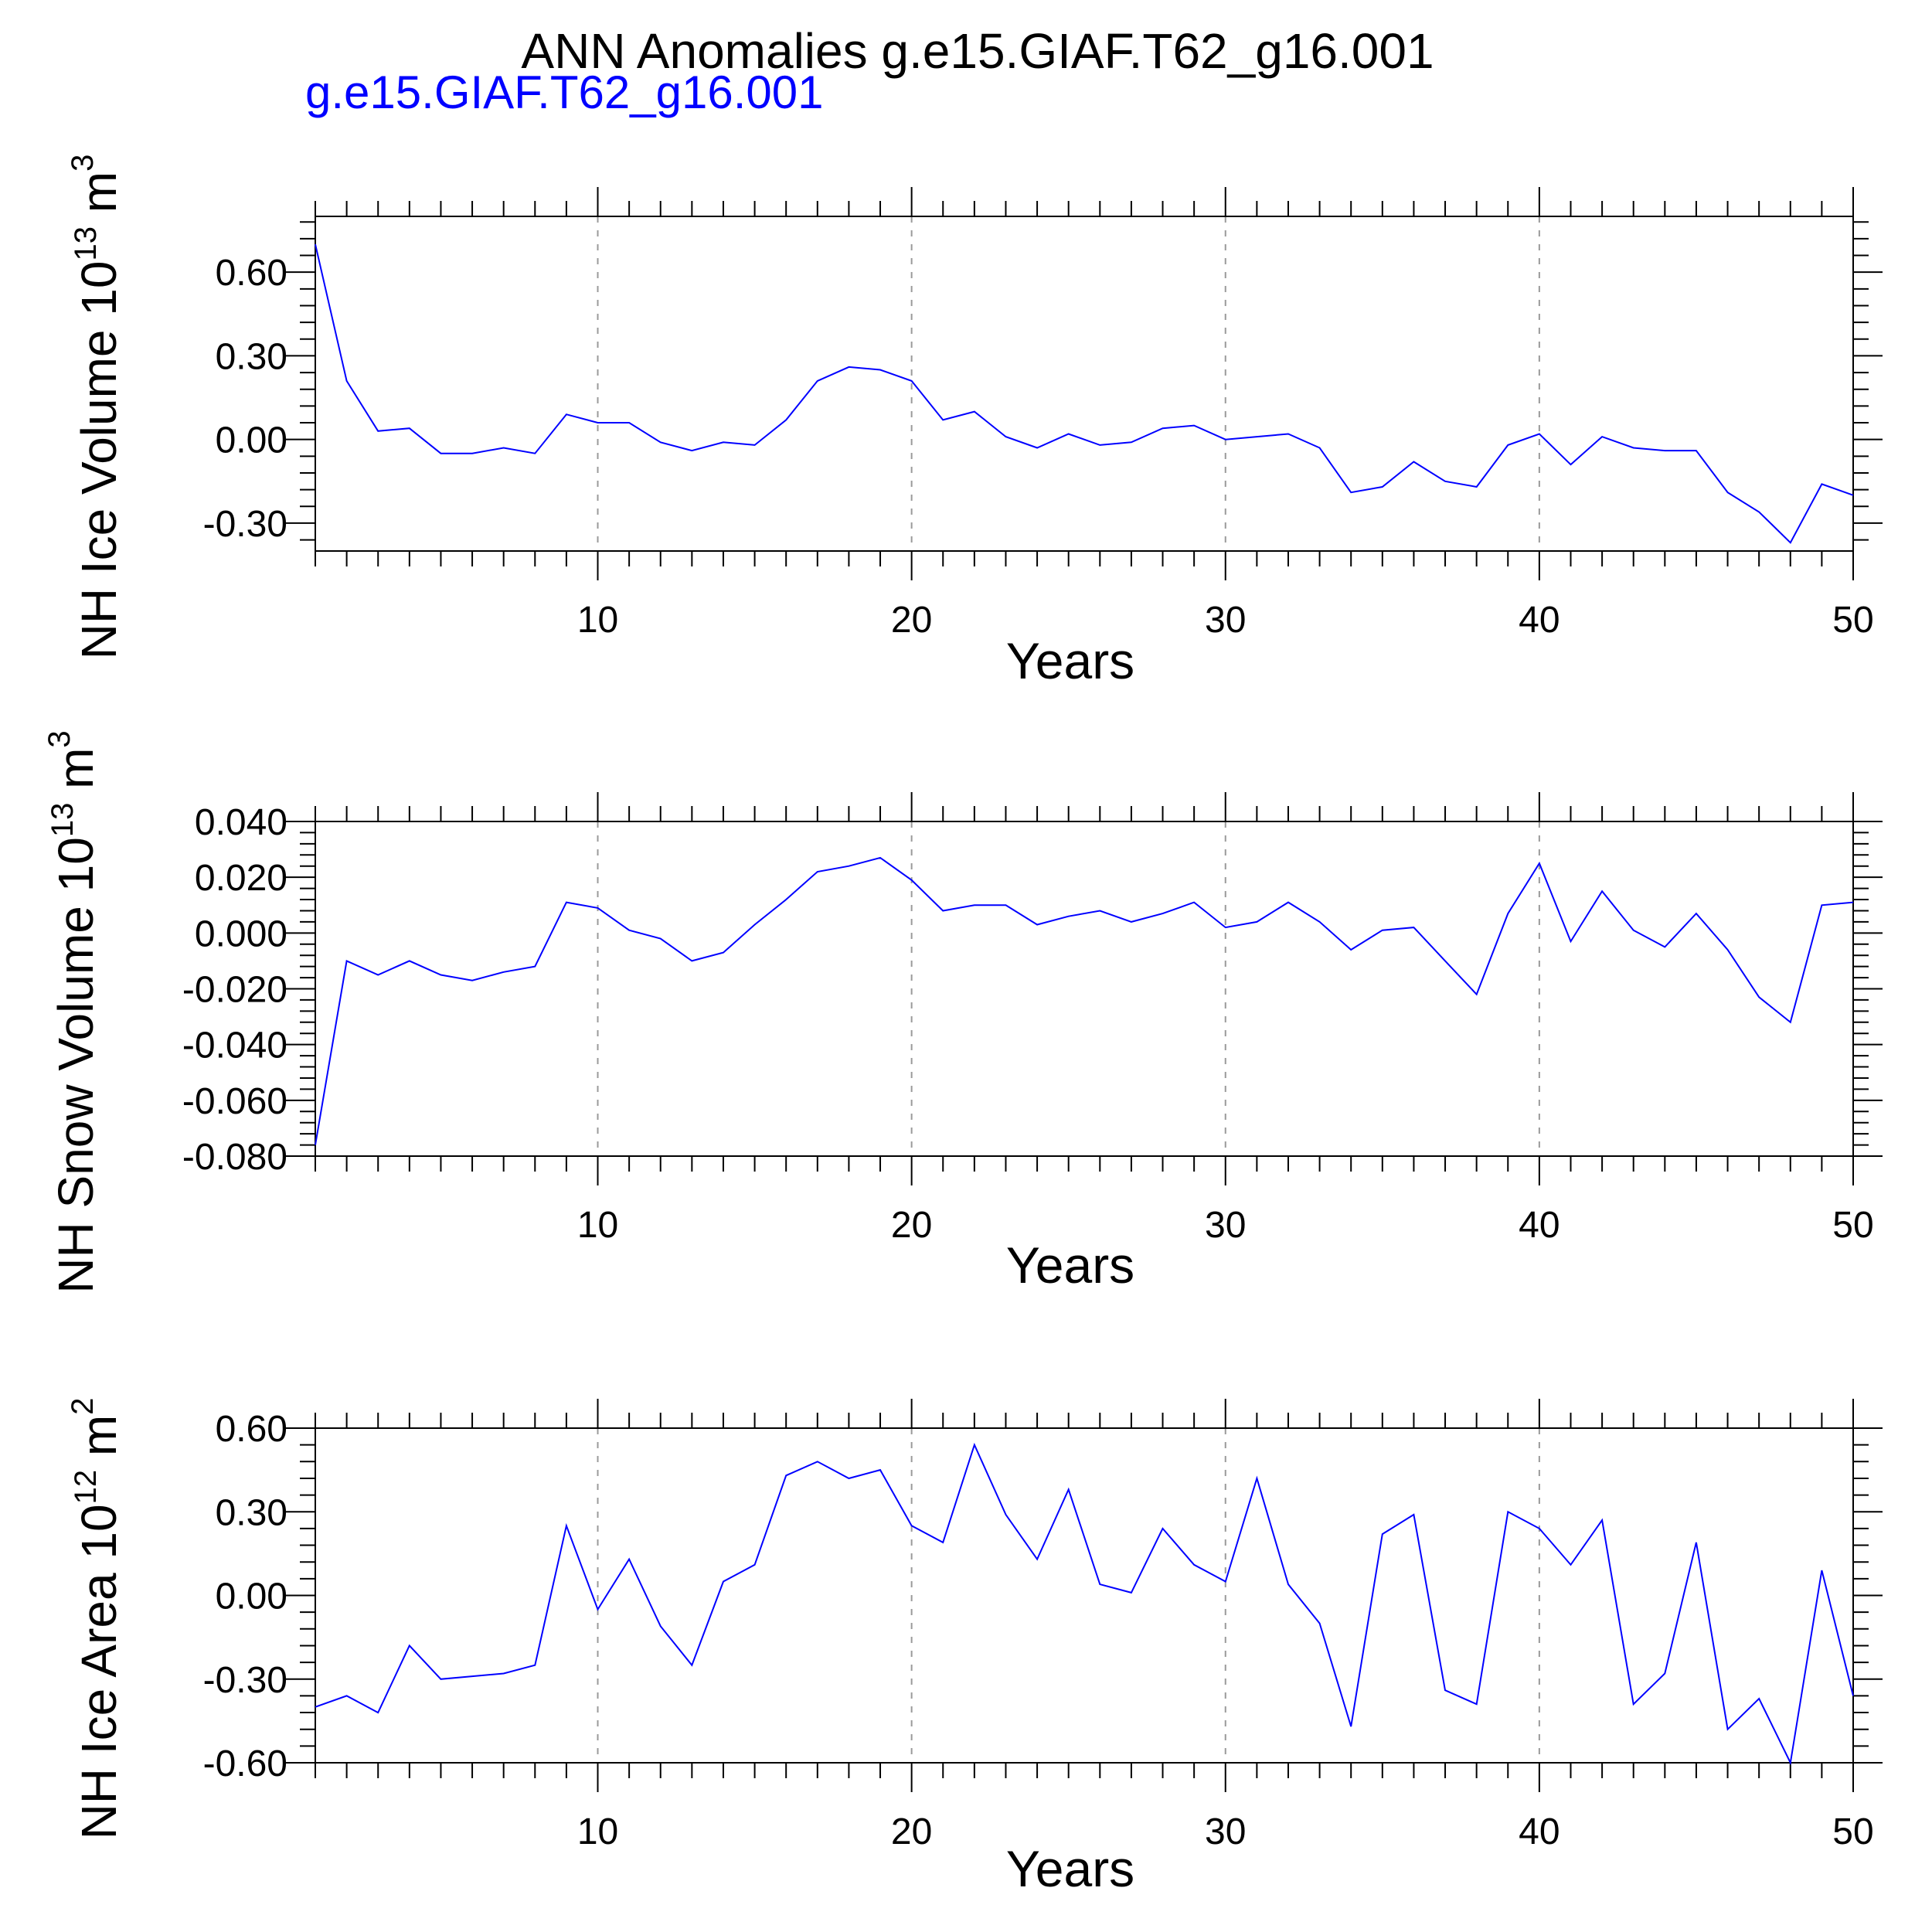 The image size is (1932, 1932). Describe the element at coordinates (99, 460) in the screenshot. I see `y-axis-label-text: NH Ice Volume 10` at that location.